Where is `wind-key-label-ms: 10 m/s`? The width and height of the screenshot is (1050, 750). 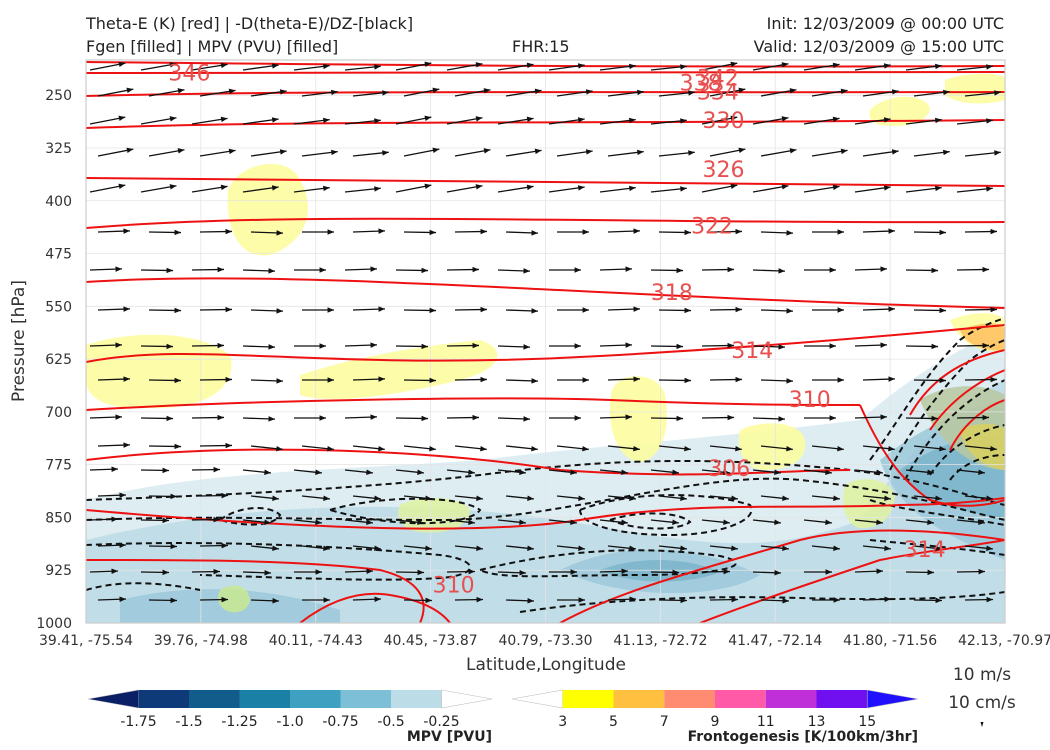
wind-key-label-ms: 10 m/s is located at coordinates (982, 675).